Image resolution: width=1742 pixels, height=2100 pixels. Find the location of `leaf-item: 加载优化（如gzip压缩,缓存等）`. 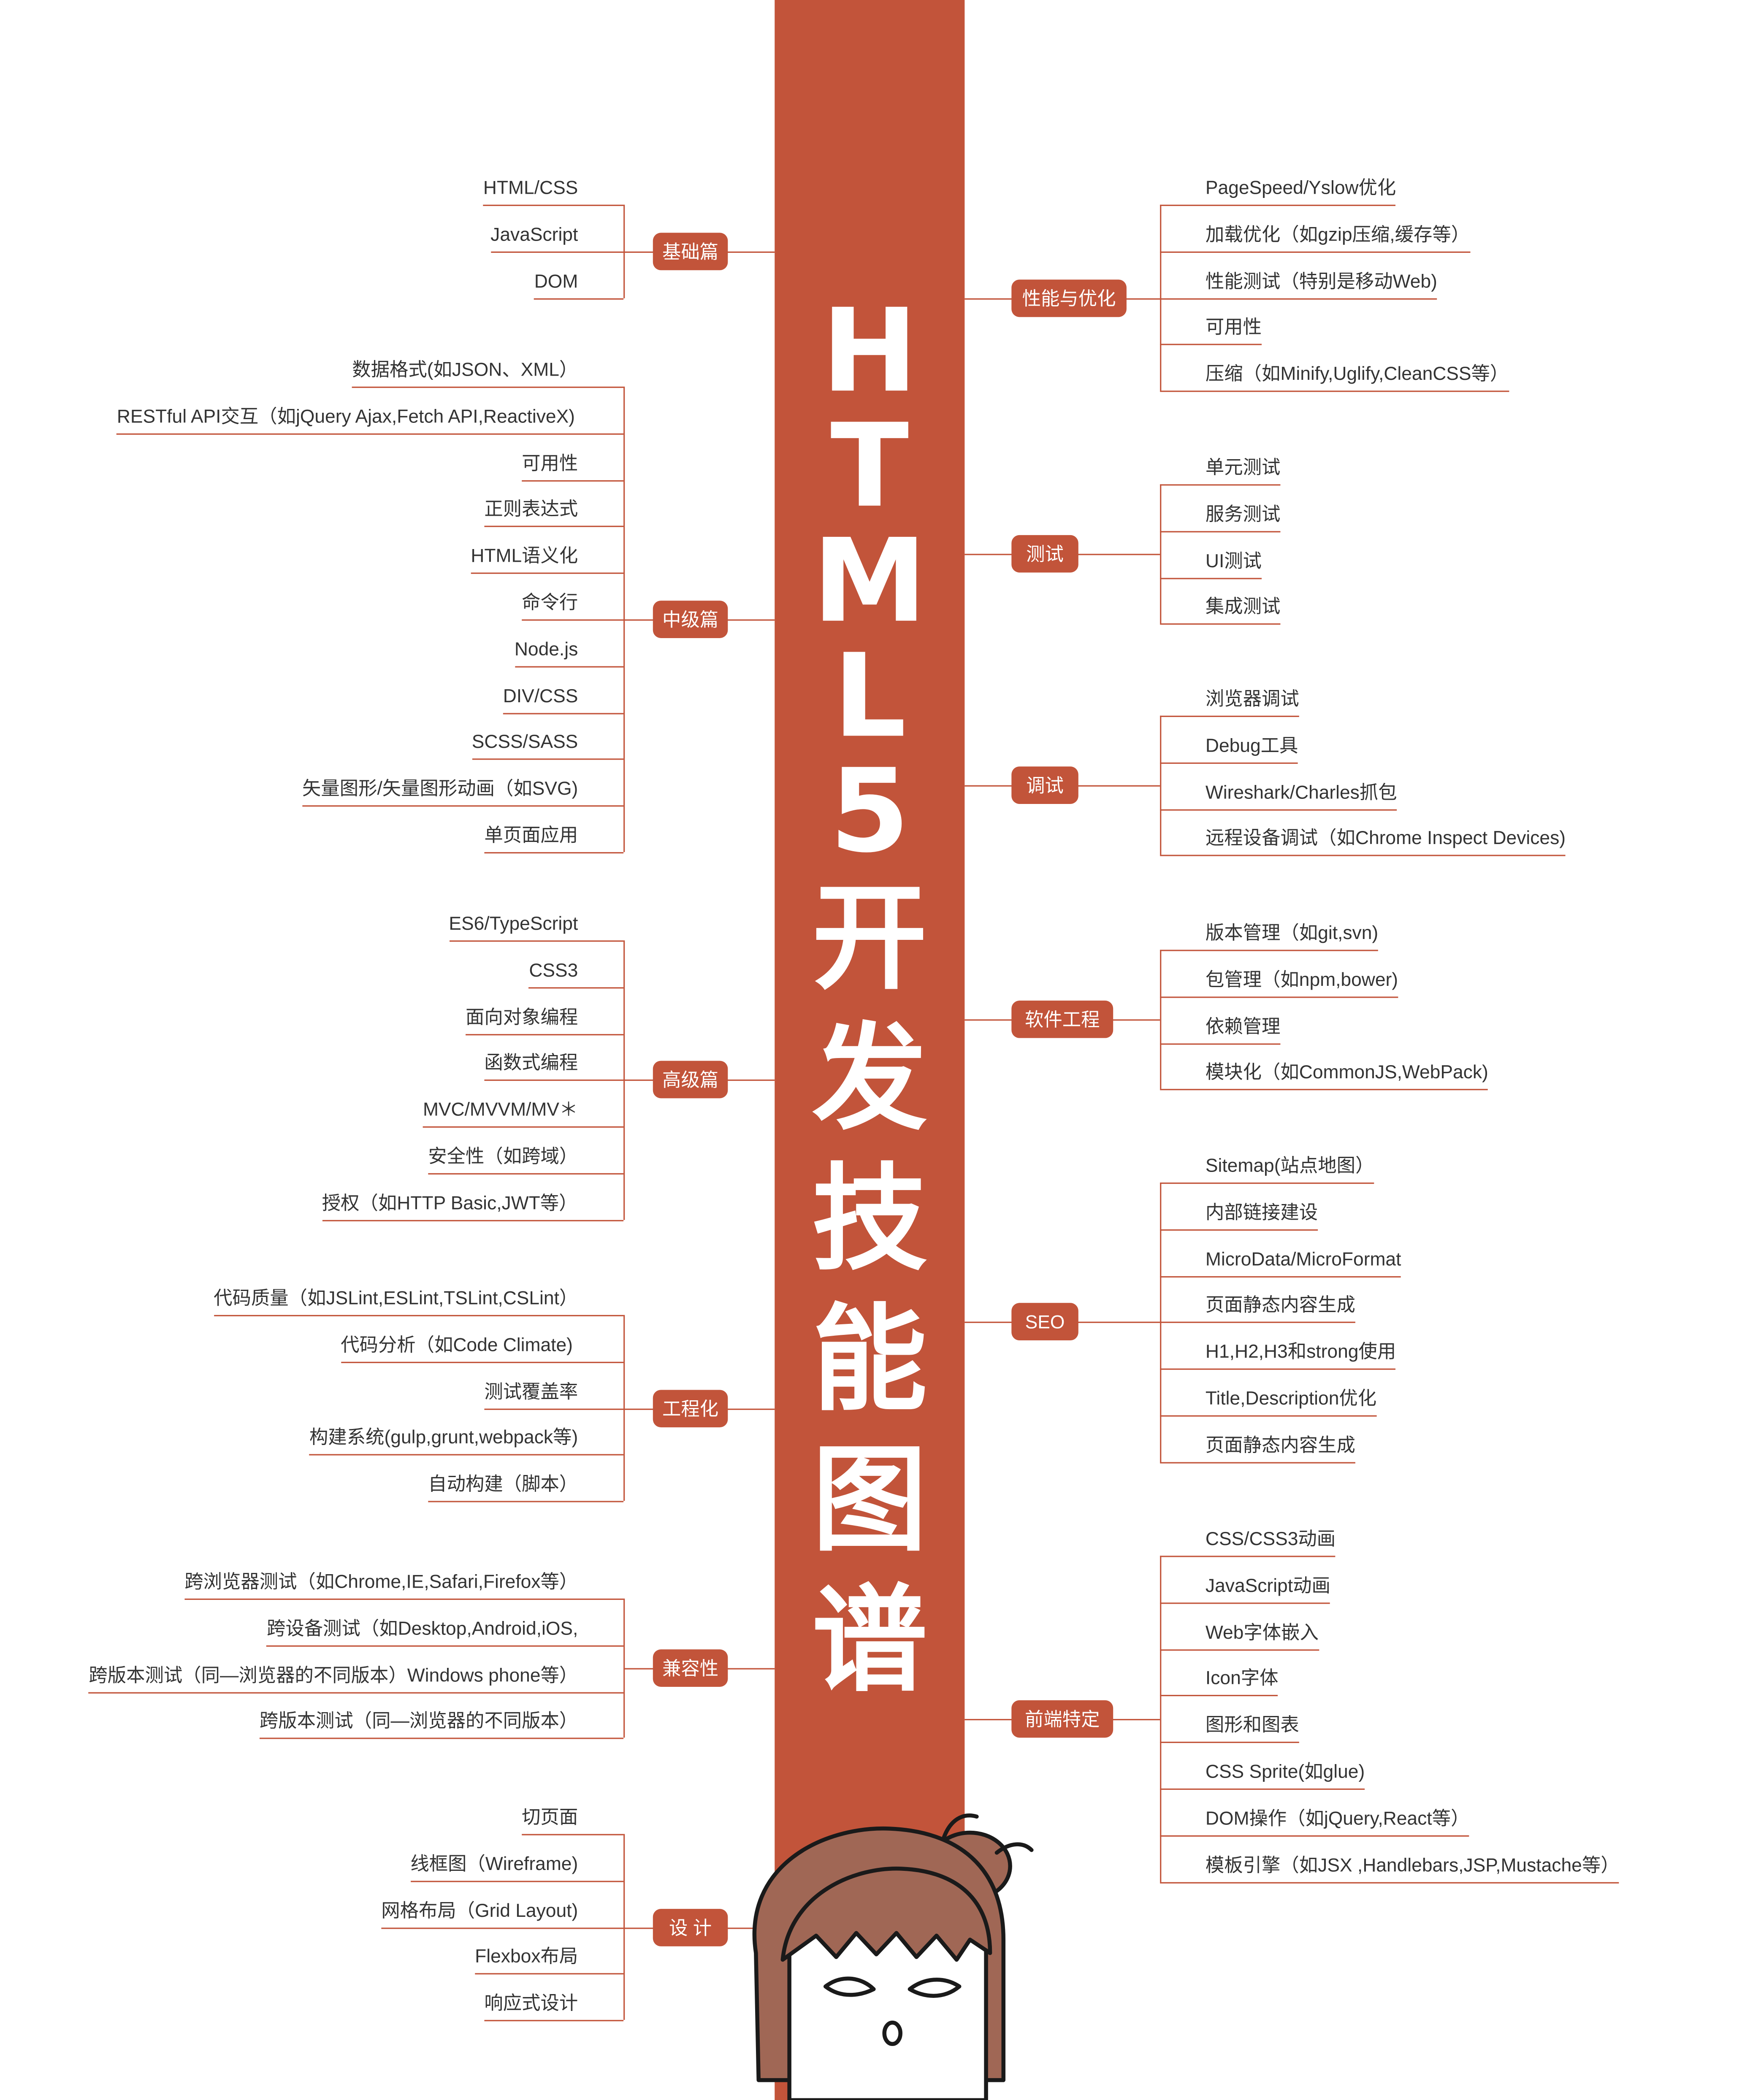

leaf-item: 加载优化（如gzip压缩,缓存等） is located at coordinates (1337, 234).